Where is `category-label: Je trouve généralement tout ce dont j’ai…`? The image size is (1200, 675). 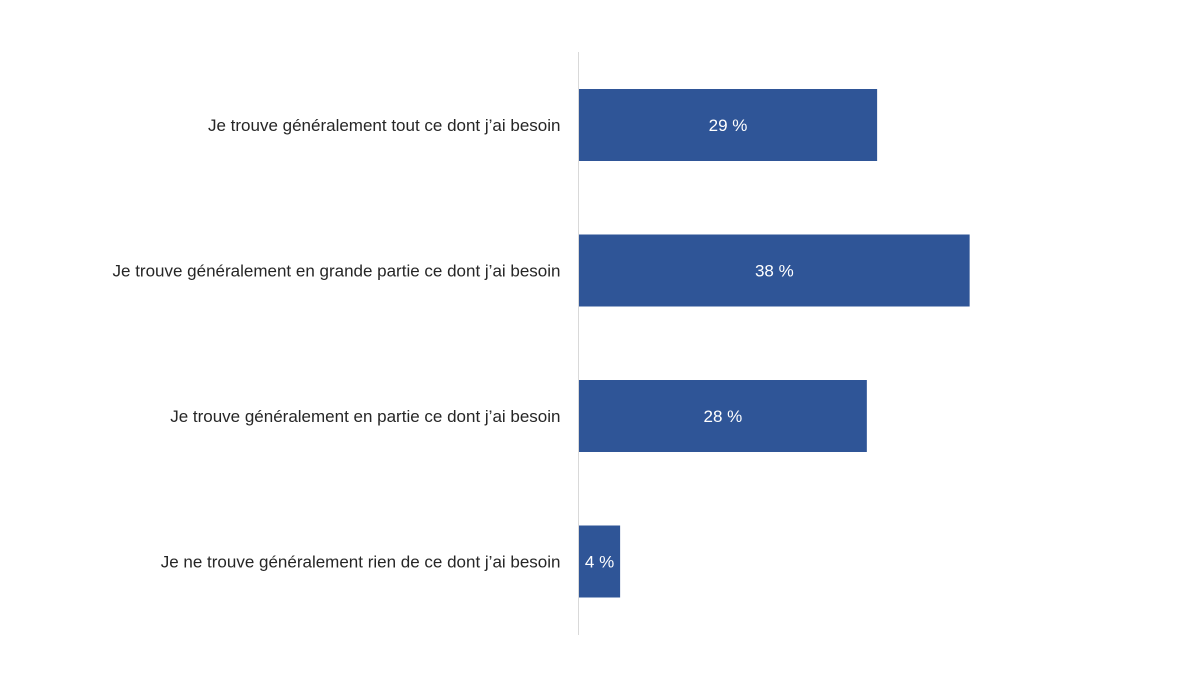
category-label: Je trouve généralement tout ce dont j’ai… is located at coordinates (384, 125).